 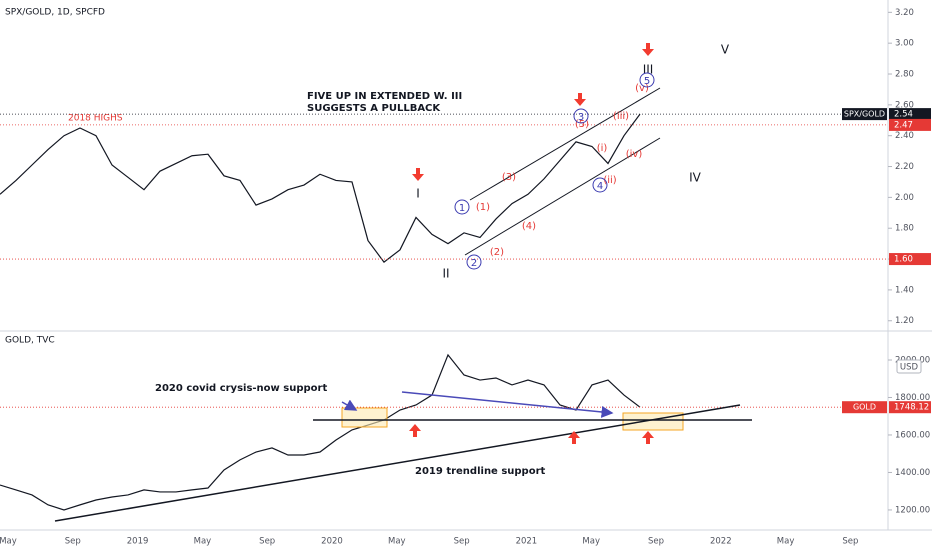 I want to click on price-tag-label: 1.60, so click(x=903, y=260).